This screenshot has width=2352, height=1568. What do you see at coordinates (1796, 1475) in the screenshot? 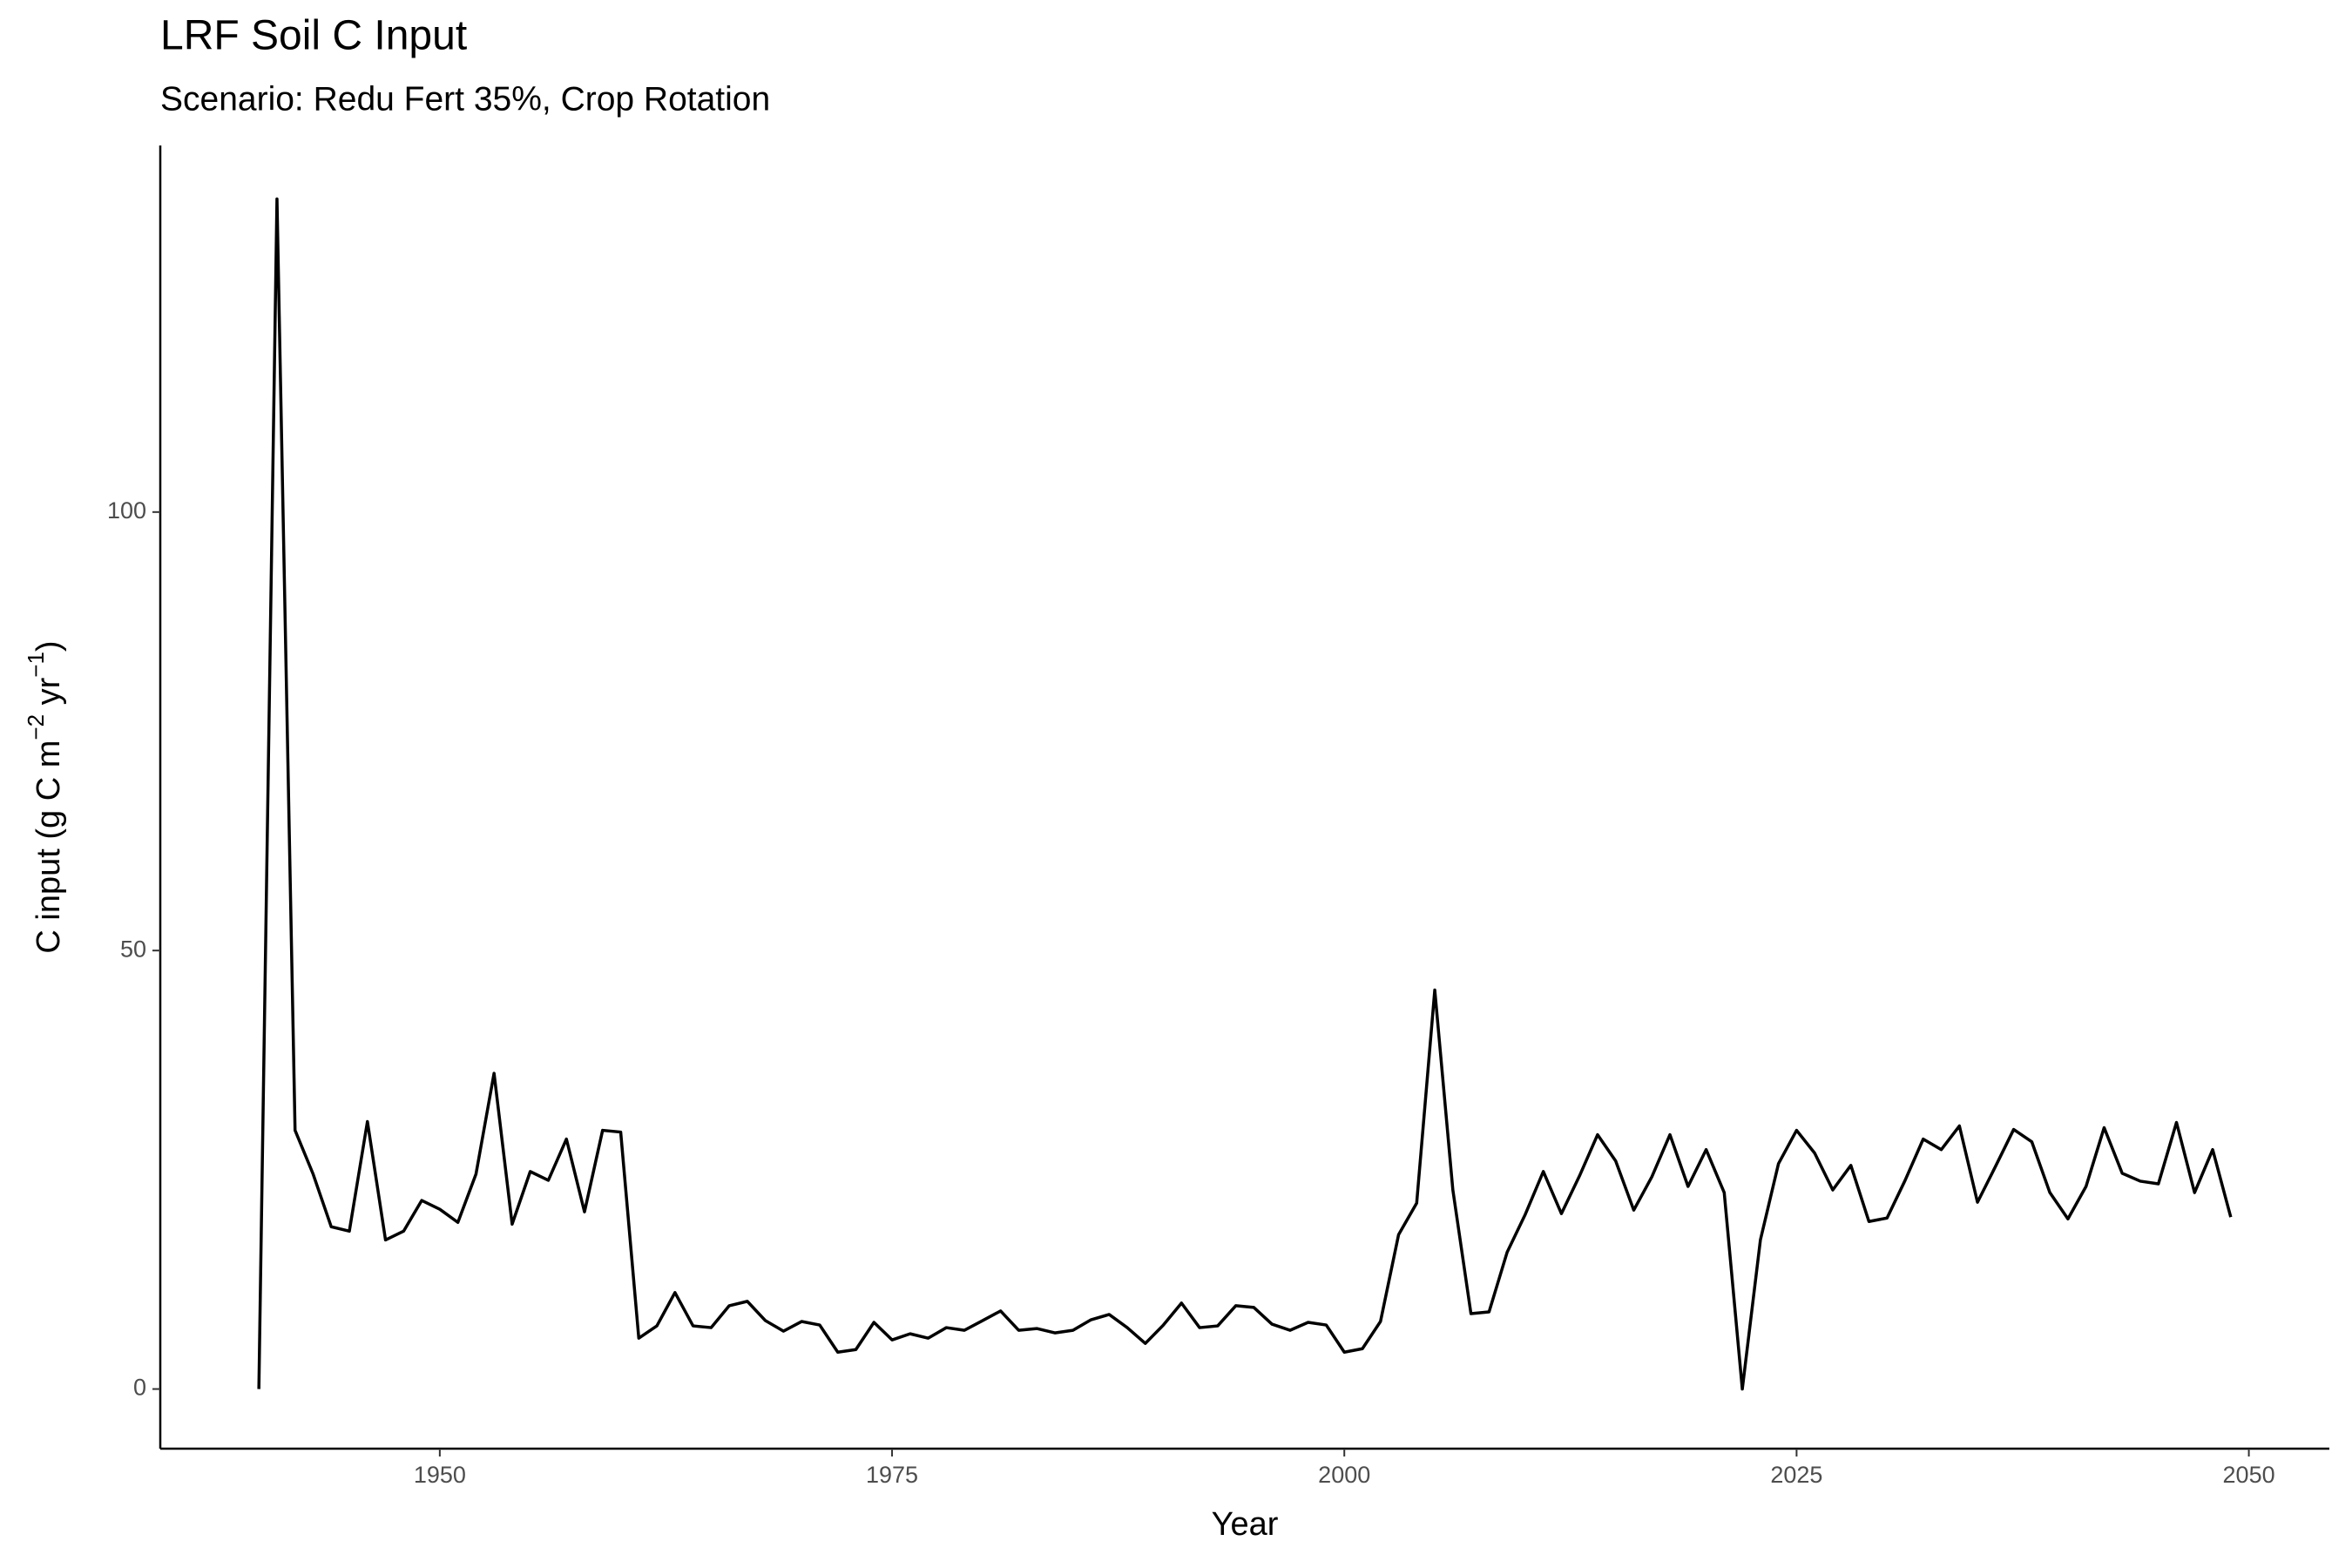
I see `x-tick-label: 2025` at bounding box center [1796, 1475].